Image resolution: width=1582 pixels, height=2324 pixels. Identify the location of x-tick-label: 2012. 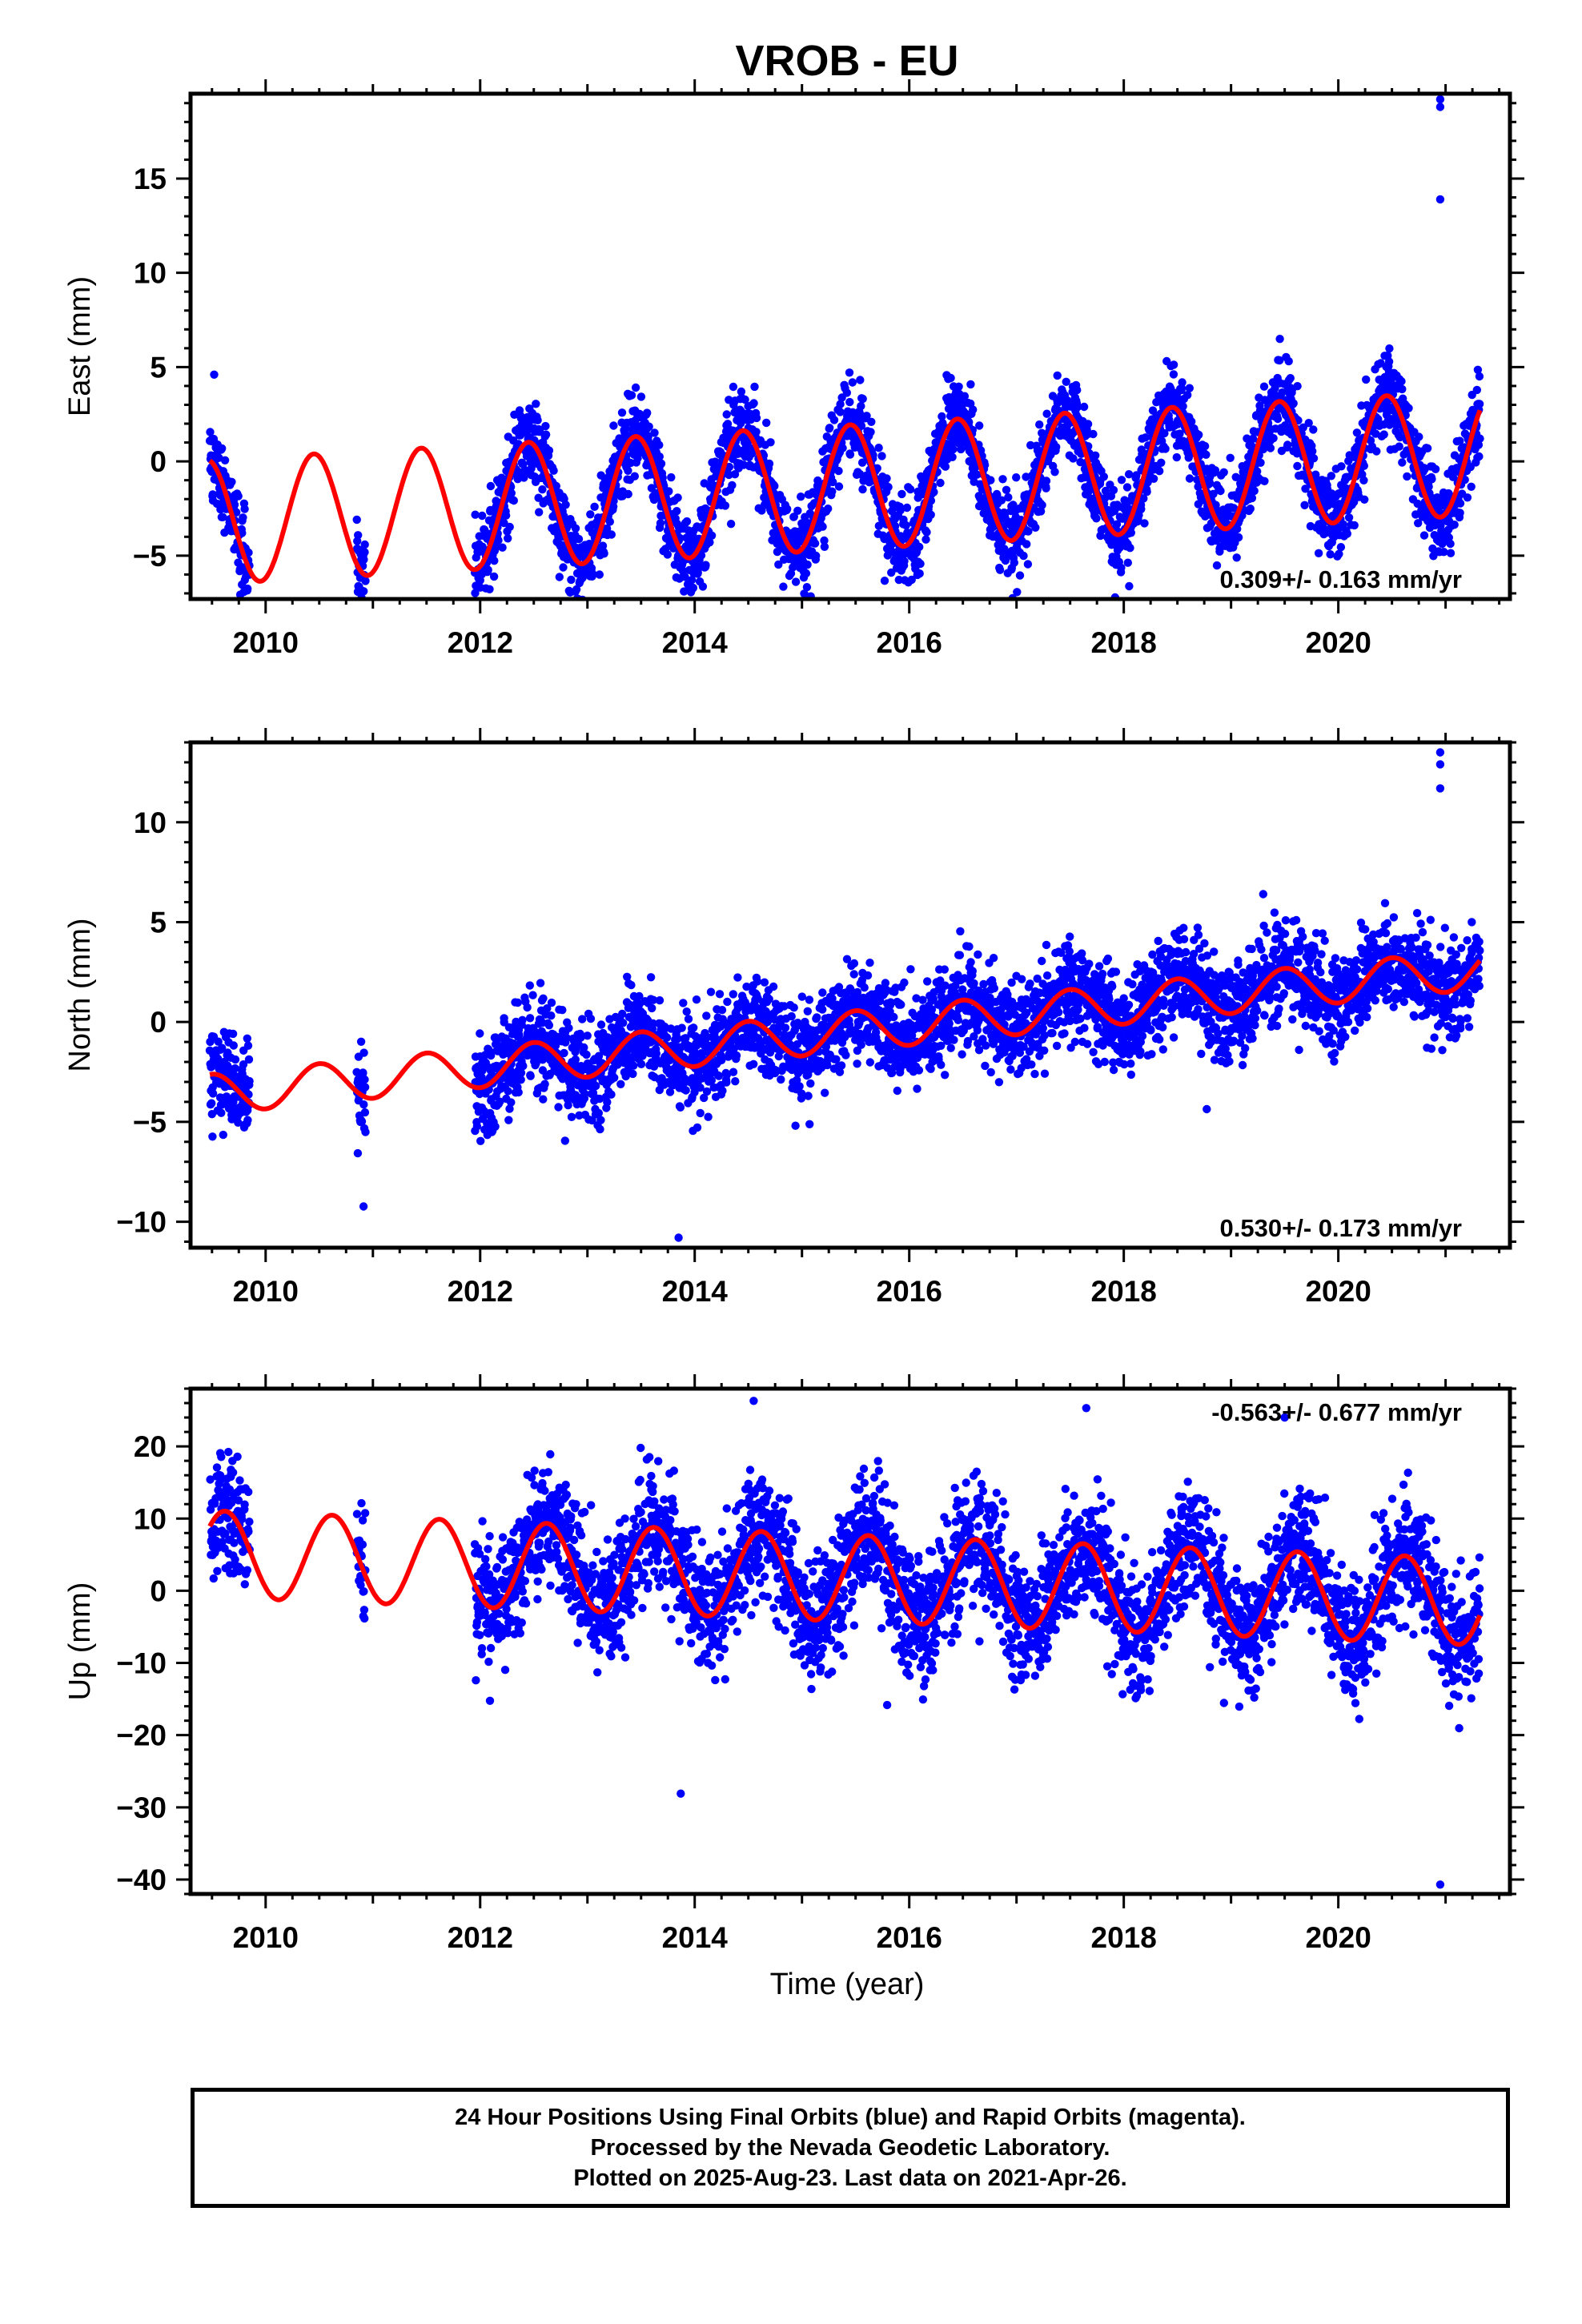
(481, 642).